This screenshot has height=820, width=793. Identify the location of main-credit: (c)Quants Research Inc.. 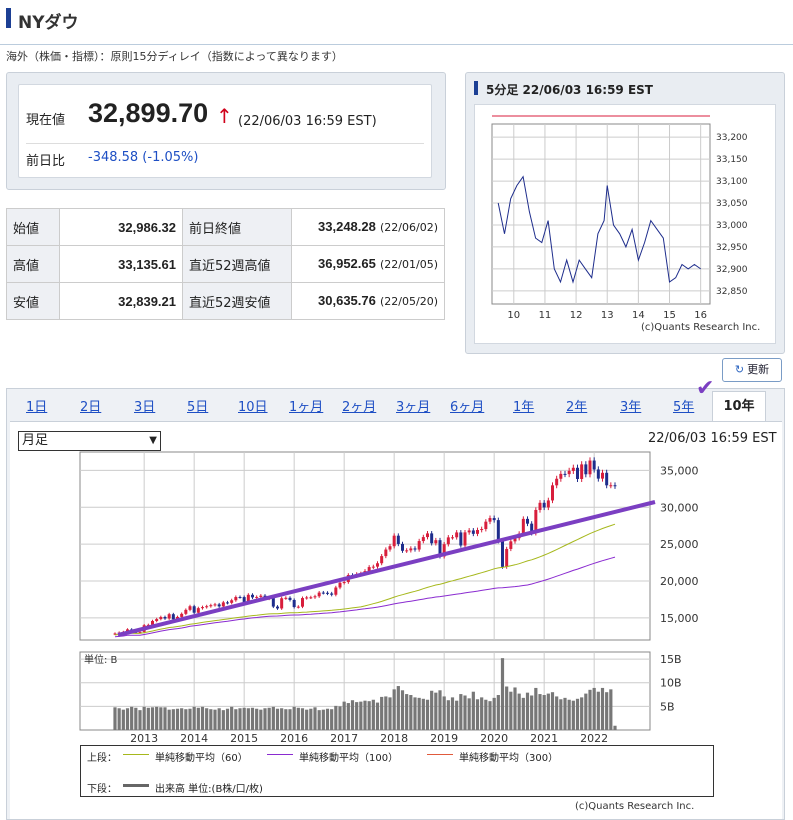
(635, 806).